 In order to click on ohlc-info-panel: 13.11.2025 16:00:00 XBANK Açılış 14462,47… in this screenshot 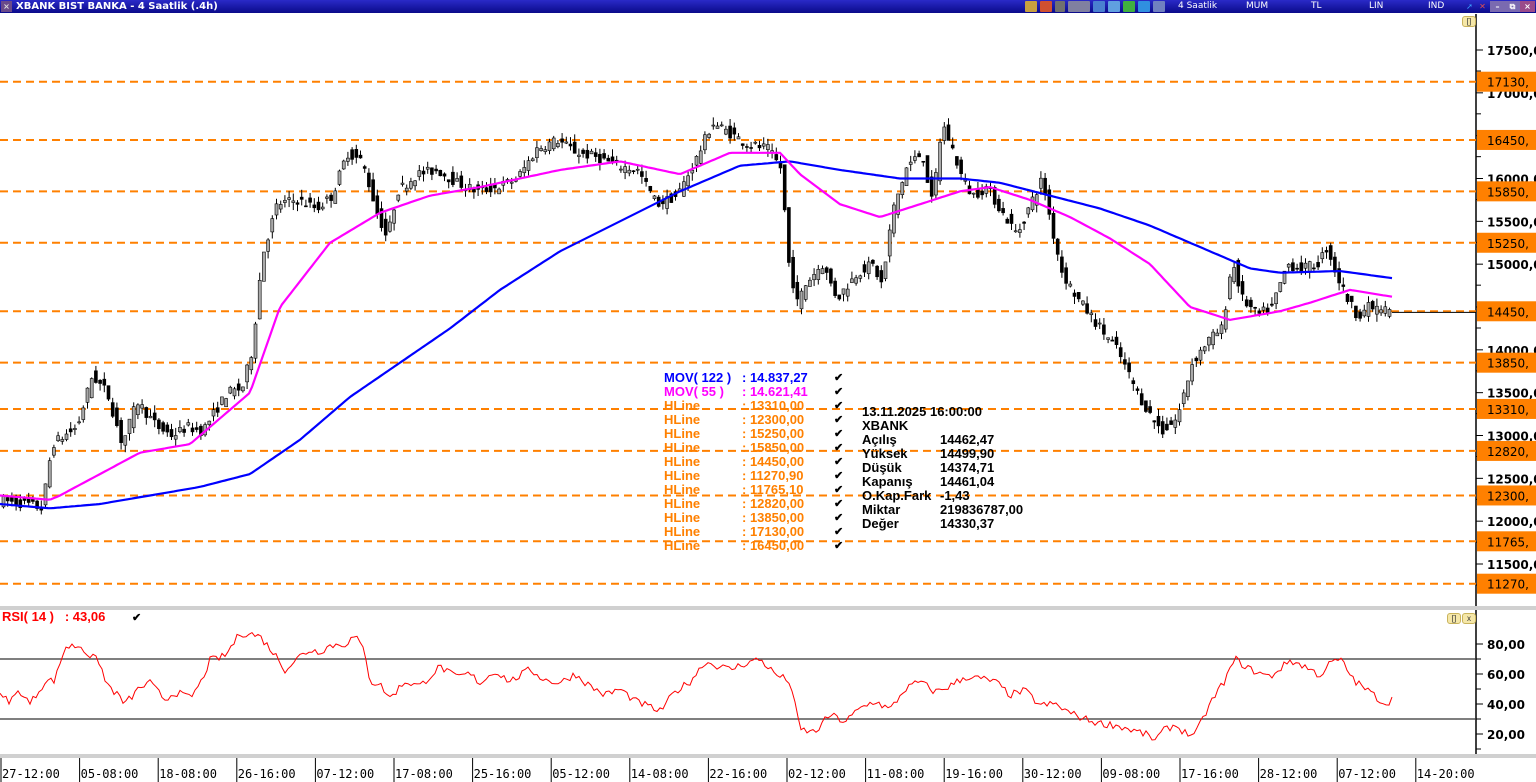, I will do `click(942, 468)`.